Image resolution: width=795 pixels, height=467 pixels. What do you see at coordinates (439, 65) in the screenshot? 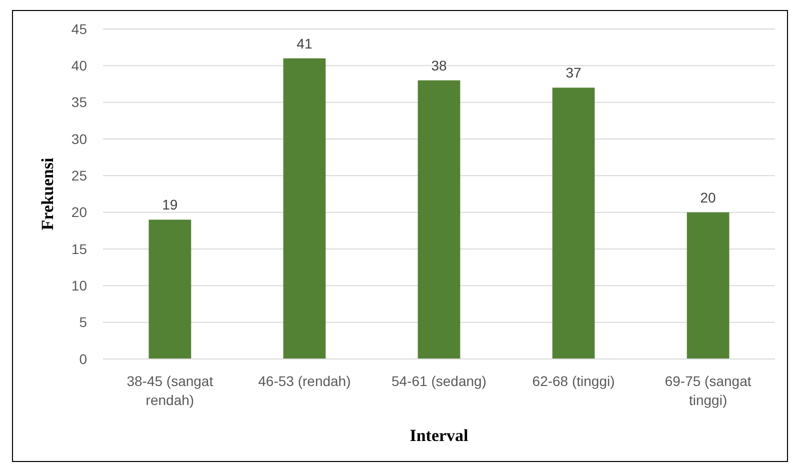
I see `data-label: 38` at bounding box center [439, 65].